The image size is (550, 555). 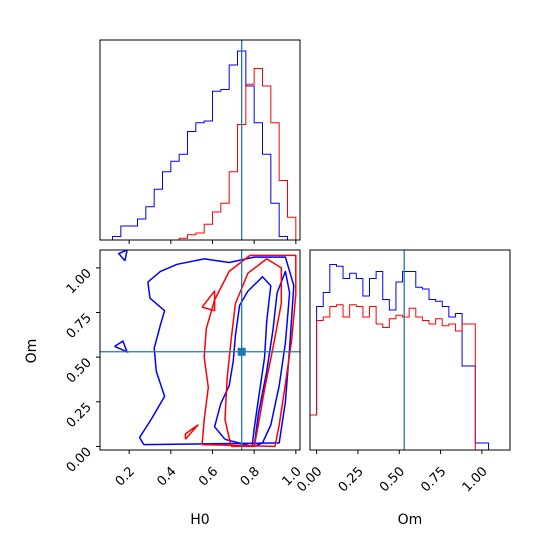 I want to click on joint-xaxis-label: H0, so click(x=199, y=520).